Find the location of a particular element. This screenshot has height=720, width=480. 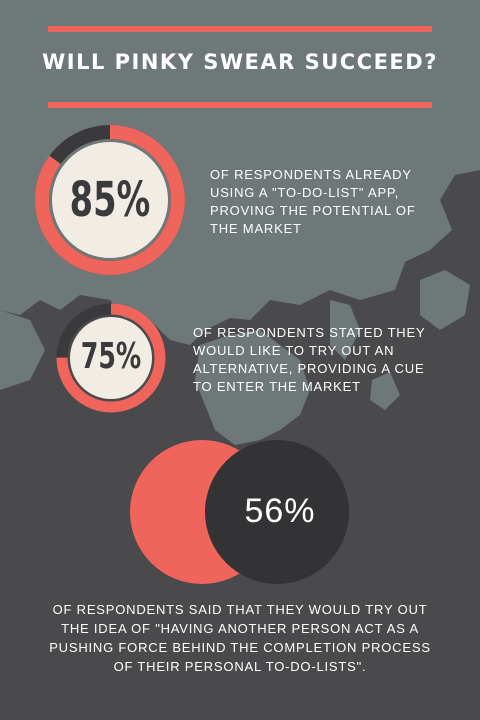

stat-value-75: 75% is located at coordinates (111, 356).